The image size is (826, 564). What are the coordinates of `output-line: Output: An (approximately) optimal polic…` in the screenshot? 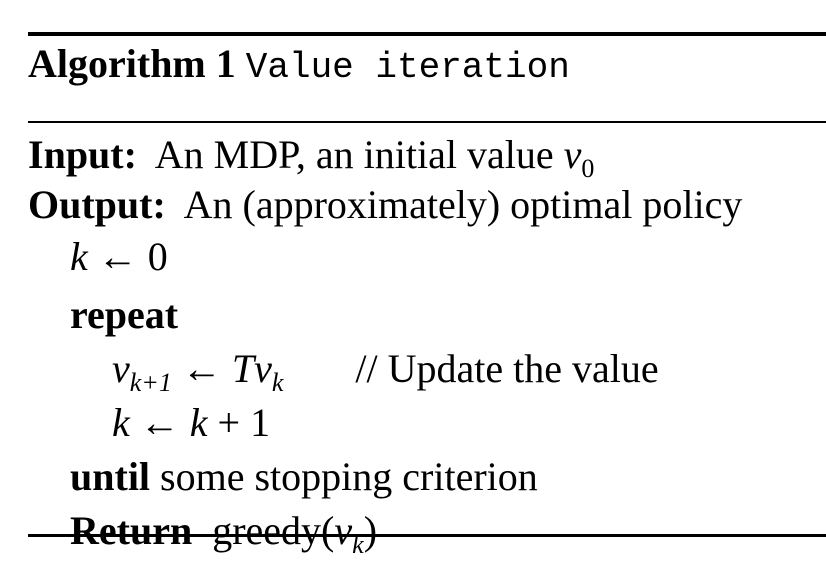 It's located at (385, 205).